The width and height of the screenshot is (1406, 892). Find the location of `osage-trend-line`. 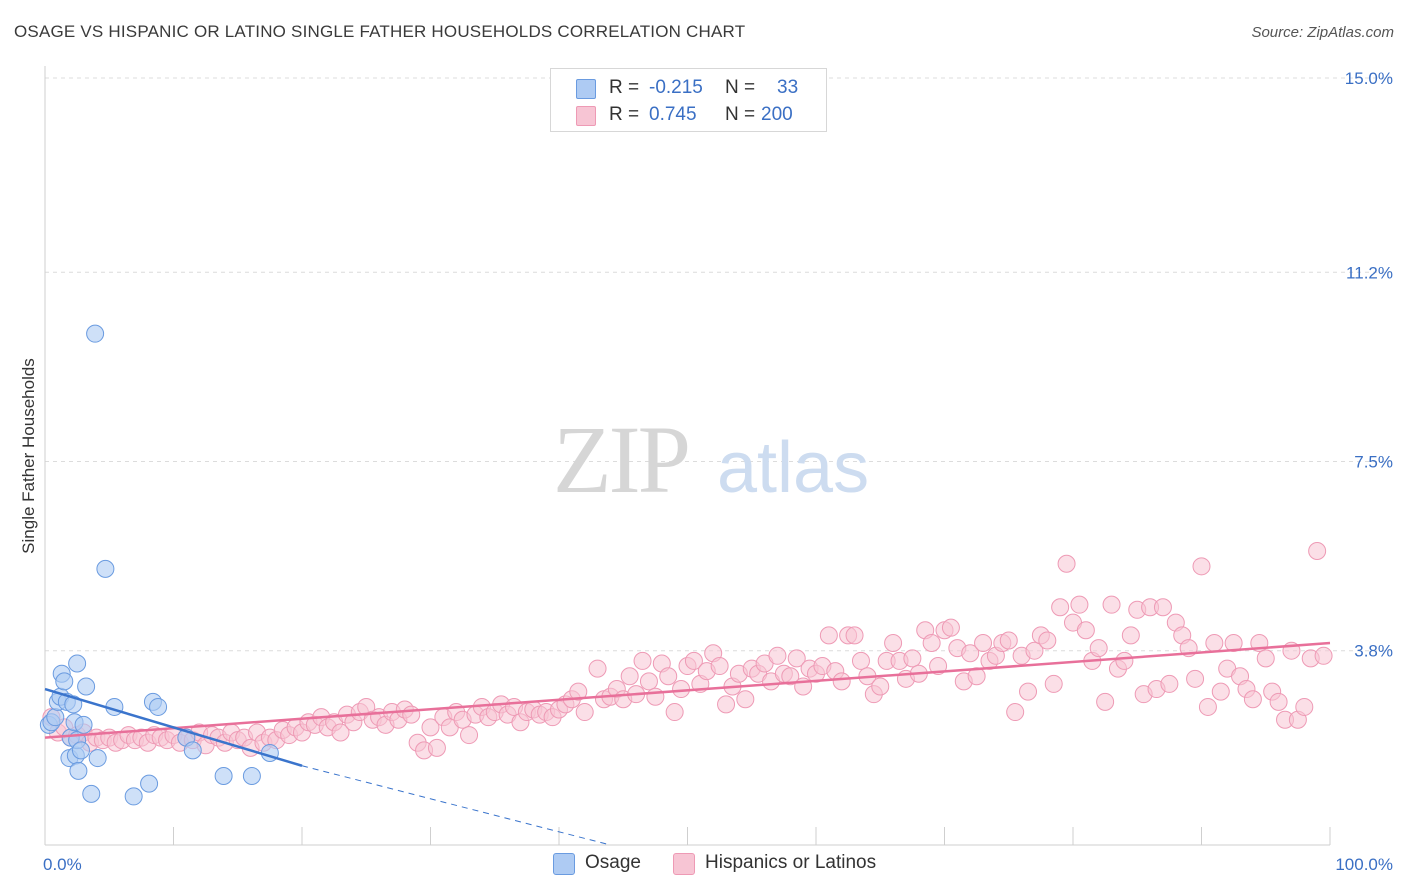

osage-trend-line is located at coordinates (173, 727).